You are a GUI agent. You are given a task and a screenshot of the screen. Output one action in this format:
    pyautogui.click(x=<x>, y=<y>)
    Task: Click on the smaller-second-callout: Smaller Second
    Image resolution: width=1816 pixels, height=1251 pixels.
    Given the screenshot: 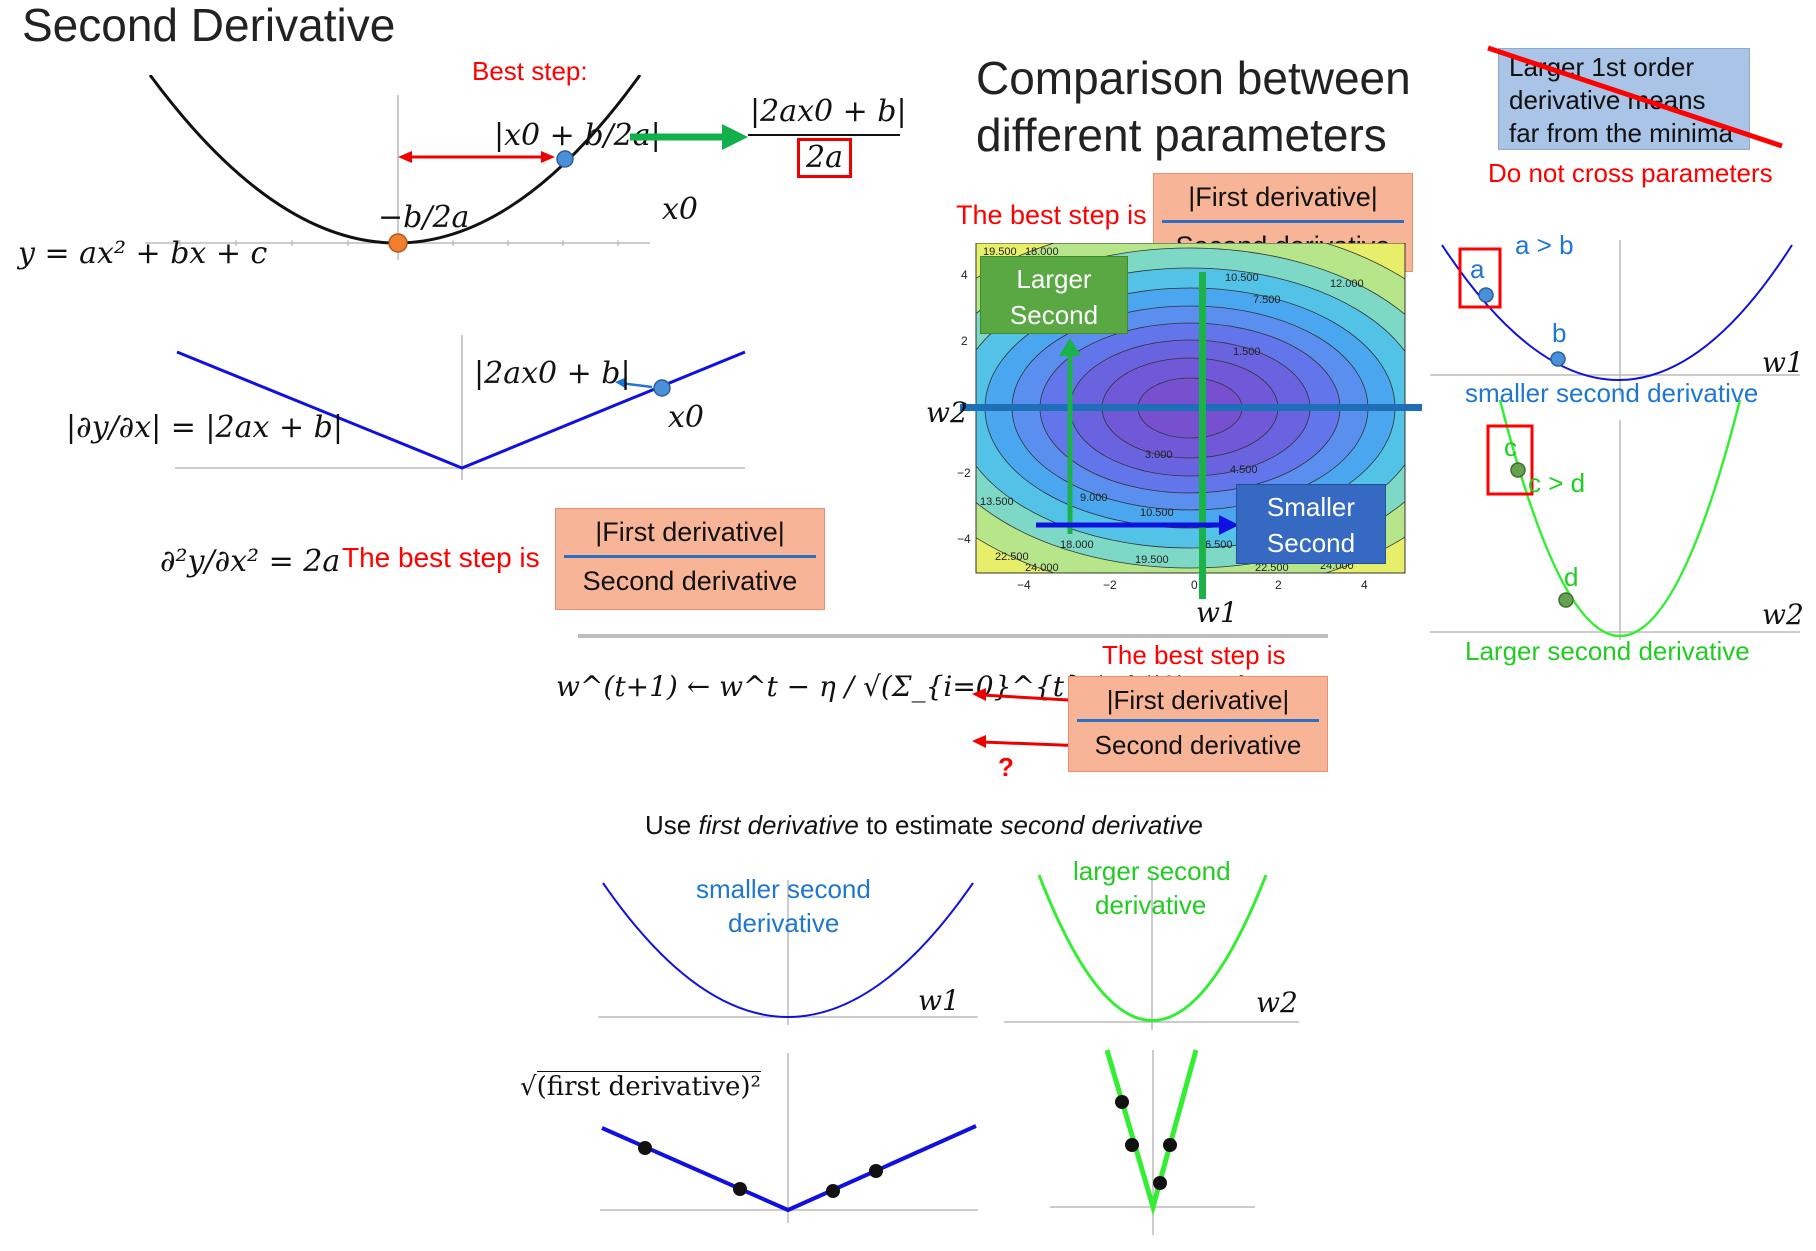 What is the action you would take?
    pyautogui.click(x=1311, y=524)
    